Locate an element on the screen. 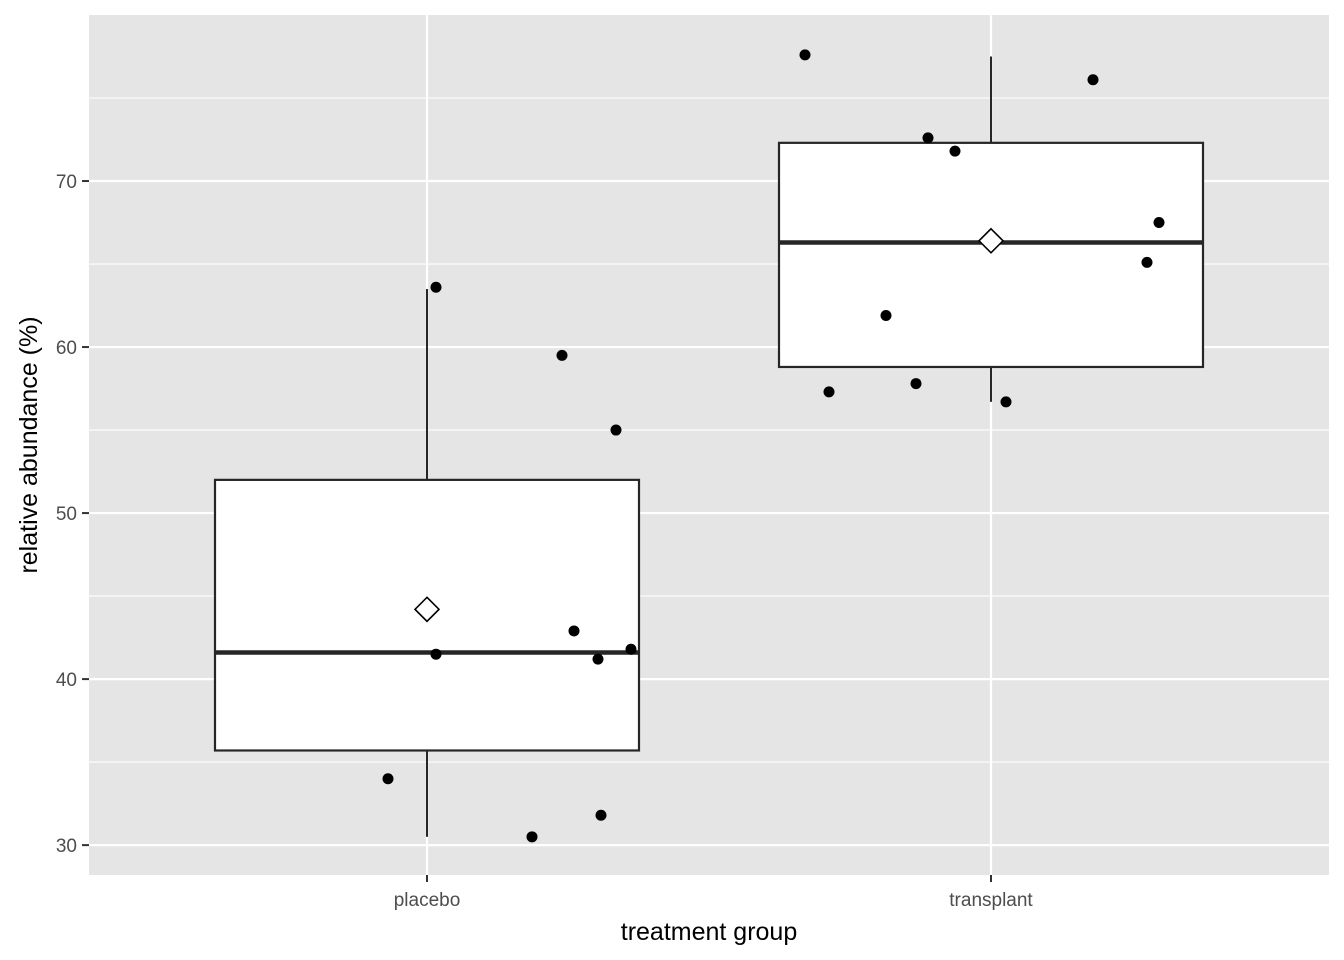 Image resolution: width=1344 pixels, height=960 pixels. x-axis-title: treatment group is located at coordinates (709, 932).